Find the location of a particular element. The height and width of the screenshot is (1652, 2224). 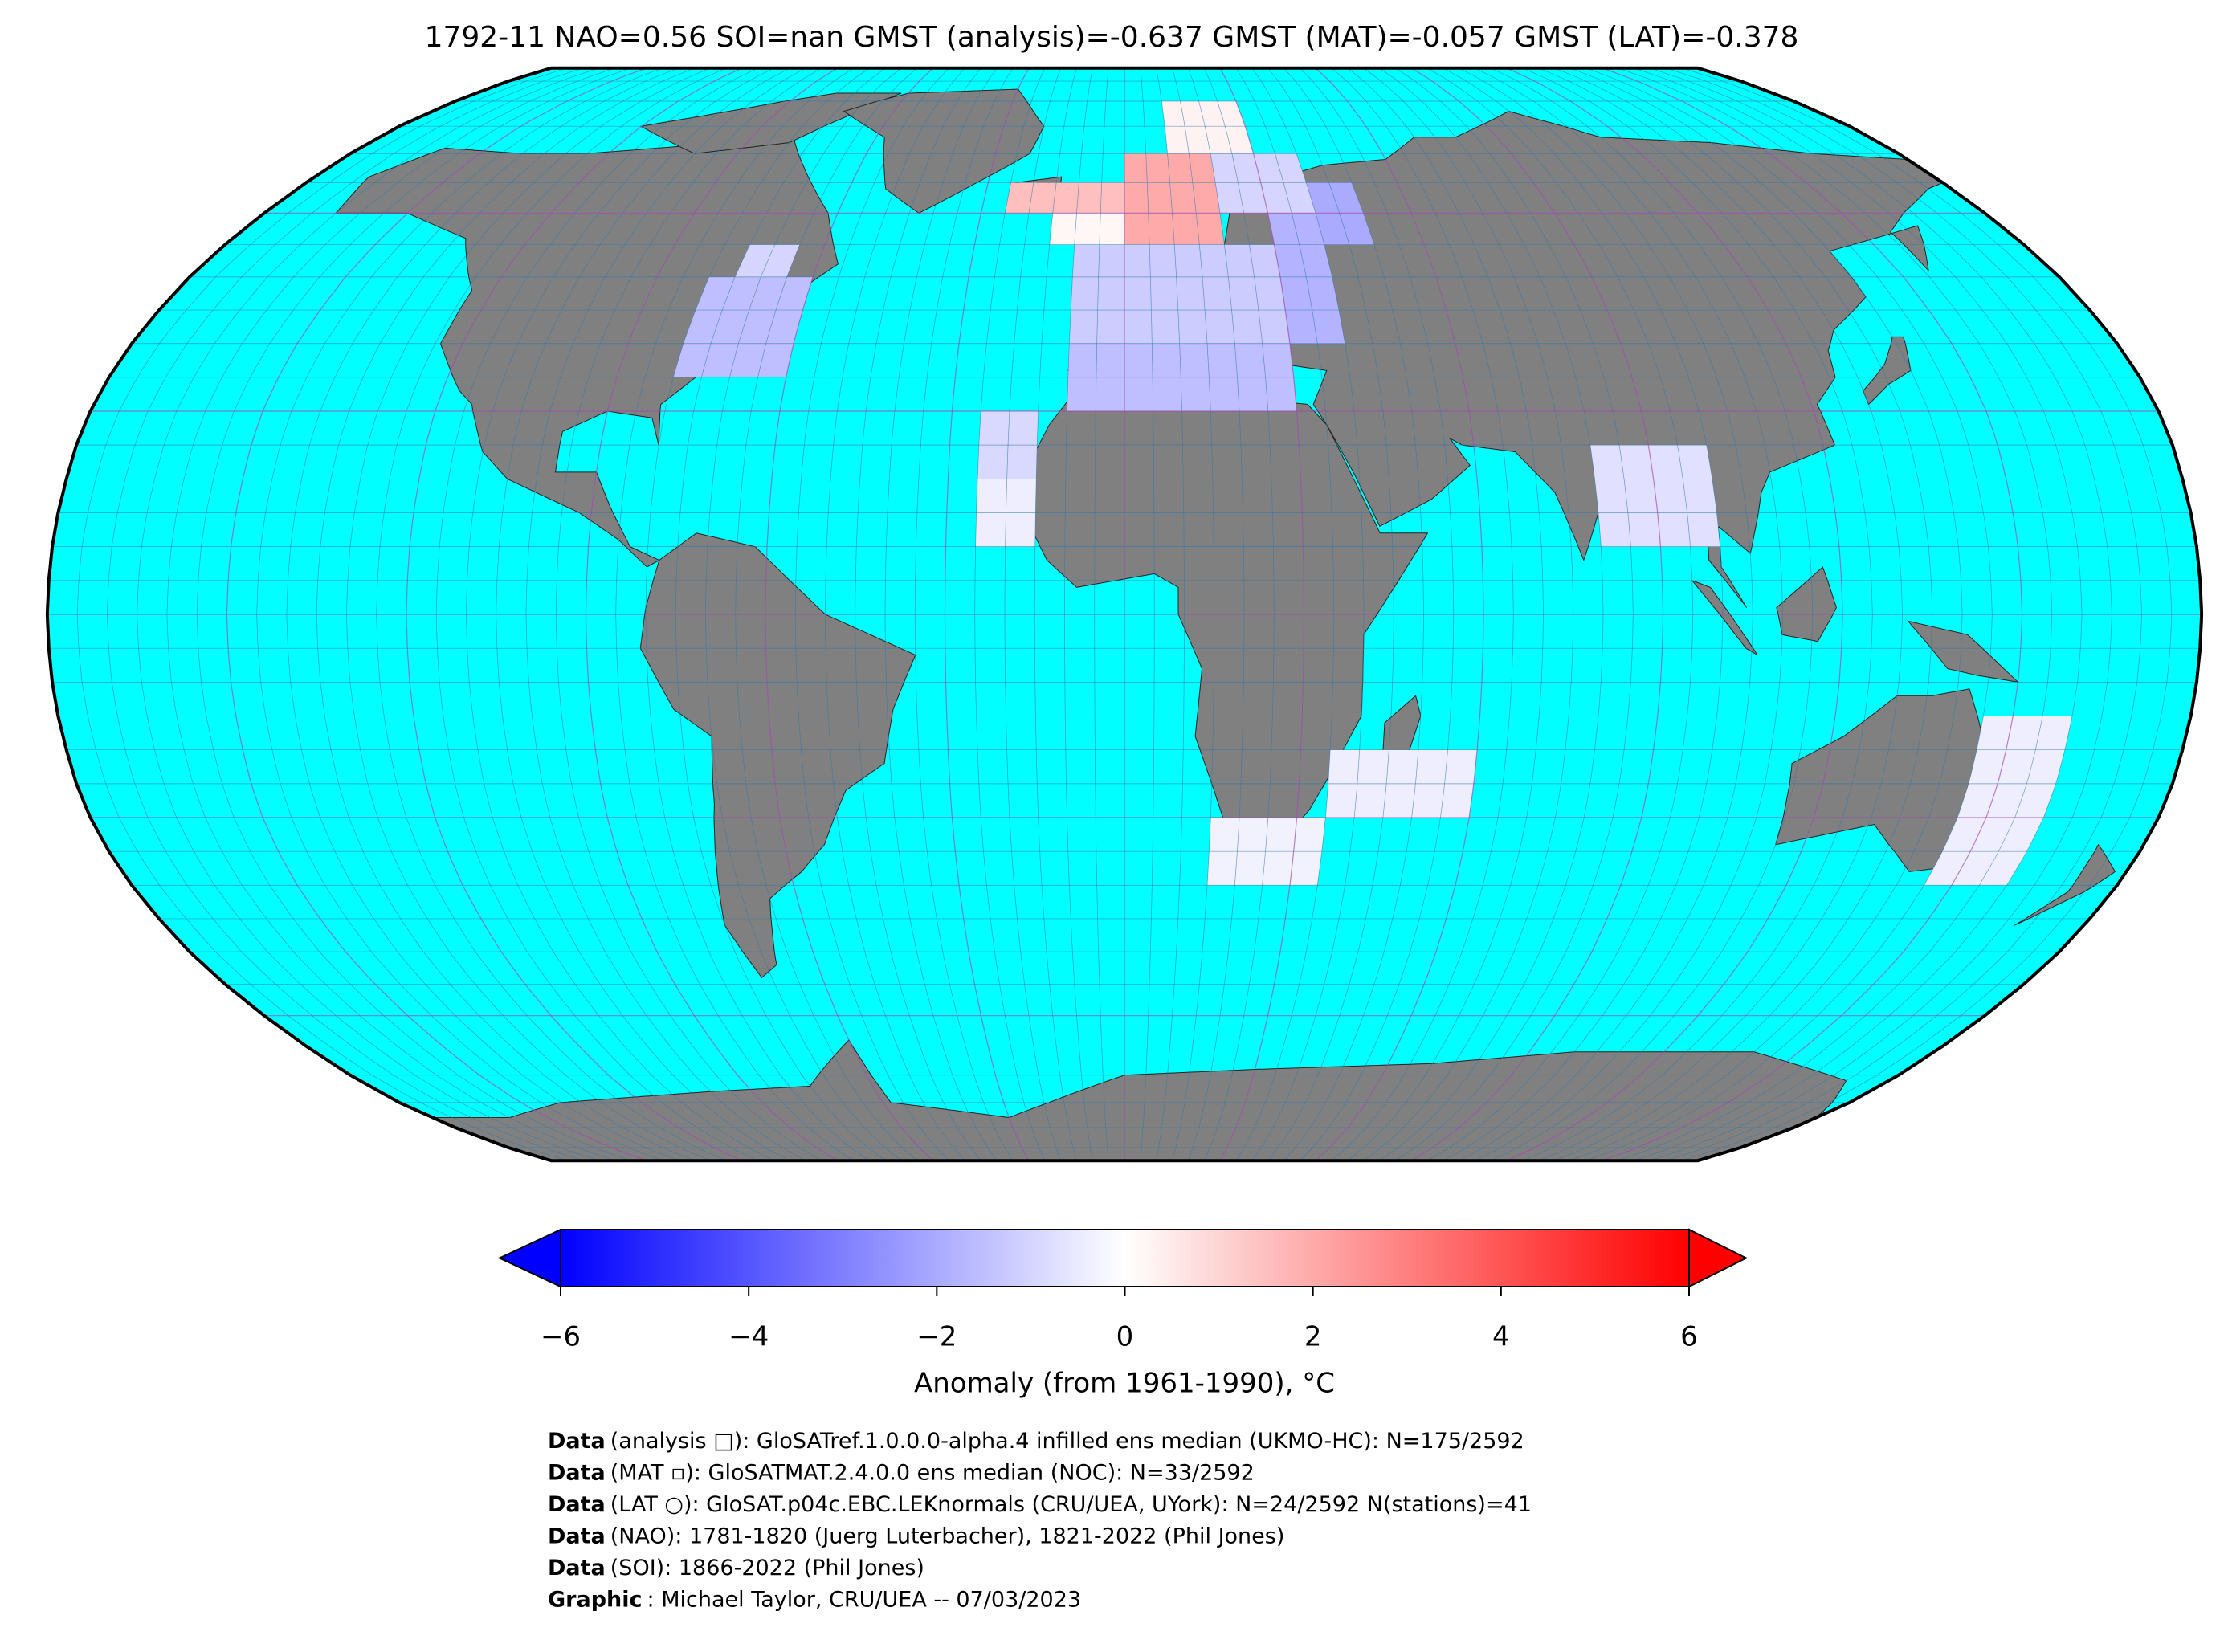

colorbar-tick-label: 4 is located at coordinates (1501, 1337).